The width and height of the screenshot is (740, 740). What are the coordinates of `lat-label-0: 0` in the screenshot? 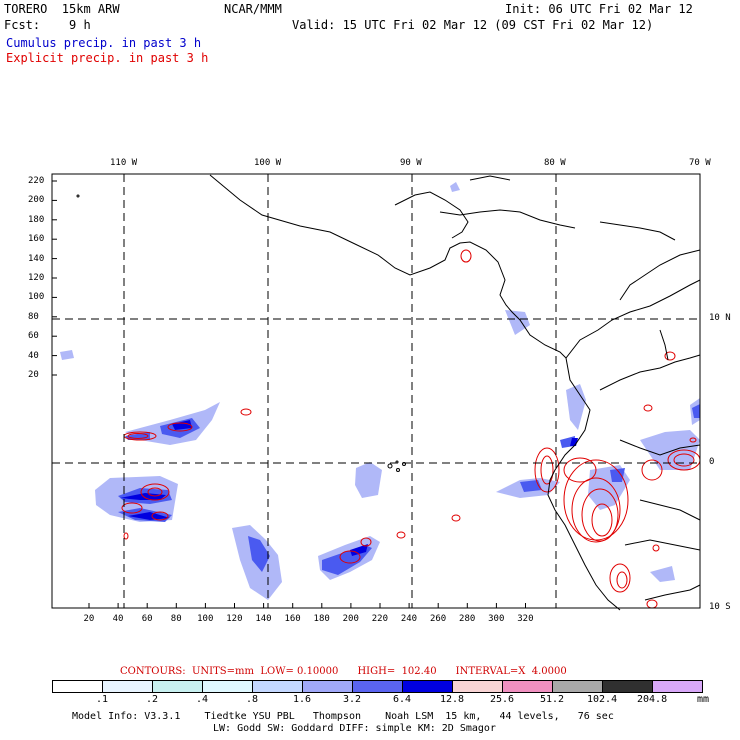 It's located at (712, 462).